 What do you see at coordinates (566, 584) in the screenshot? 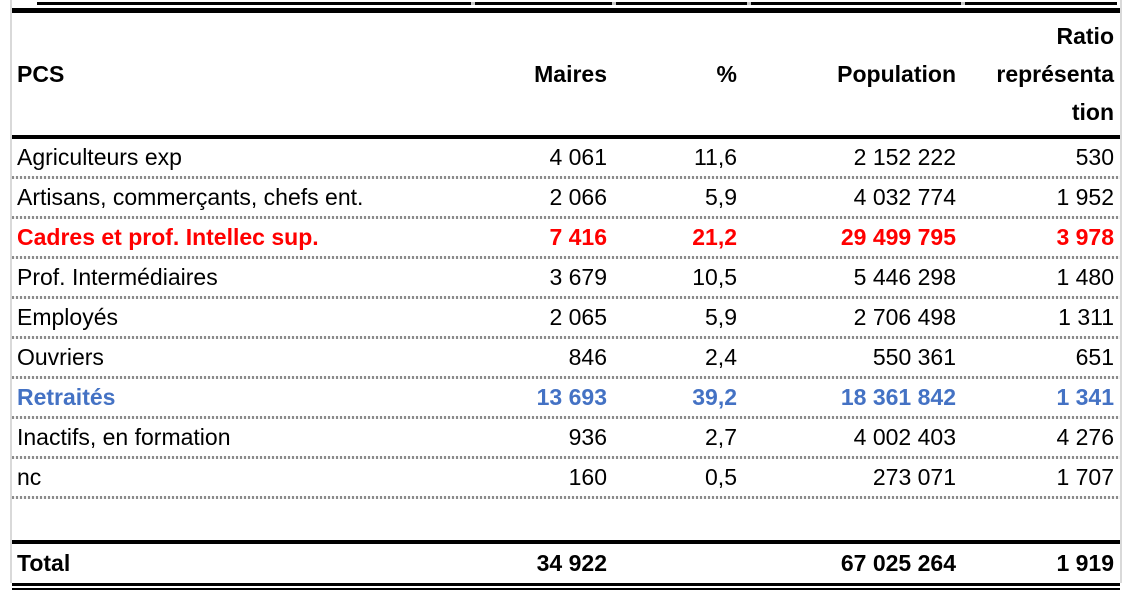
I see `bottom-double-rule-thick` at bounding box center [566, 584].